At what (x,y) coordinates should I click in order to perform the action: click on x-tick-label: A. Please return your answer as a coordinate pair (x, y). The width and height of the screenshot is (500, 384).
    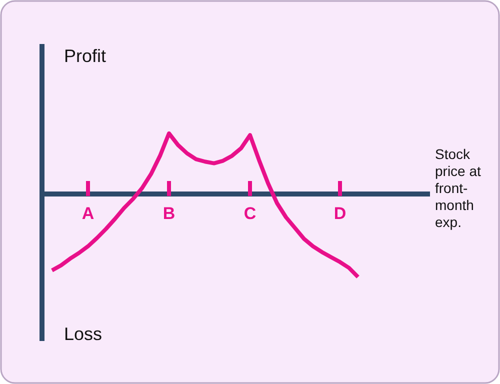
    Looking at the image, I should click on (88, 213).